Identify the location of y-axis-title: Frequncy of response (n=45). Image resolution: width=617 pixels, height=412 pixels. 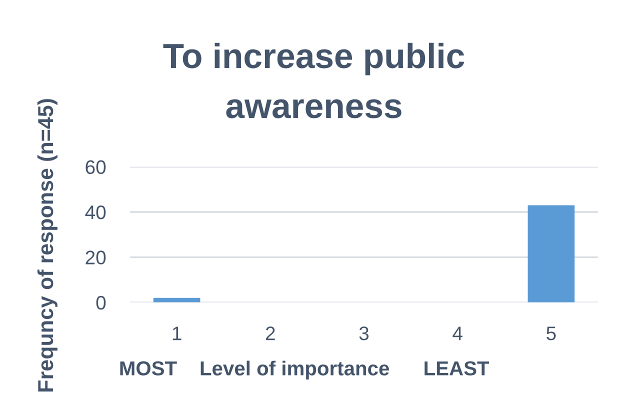
(47, 245).